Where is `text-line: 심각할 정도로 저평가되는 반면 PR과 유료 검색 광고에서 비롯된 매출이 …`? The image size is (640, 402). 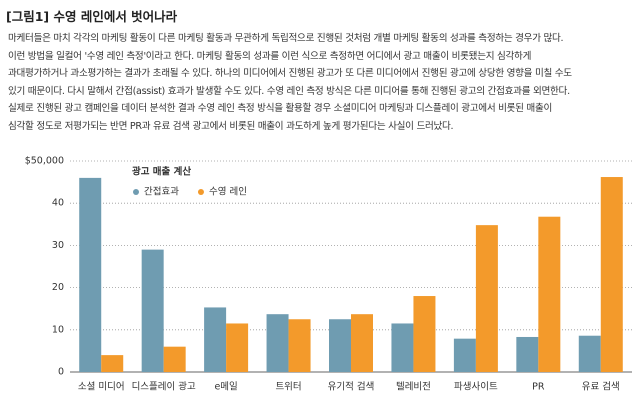
text-line: 심각할 정도로 저평가되는 반면 PR과 유료 검색 광고에서 비롯된 매출이 … is located at coordinates (231, 126).